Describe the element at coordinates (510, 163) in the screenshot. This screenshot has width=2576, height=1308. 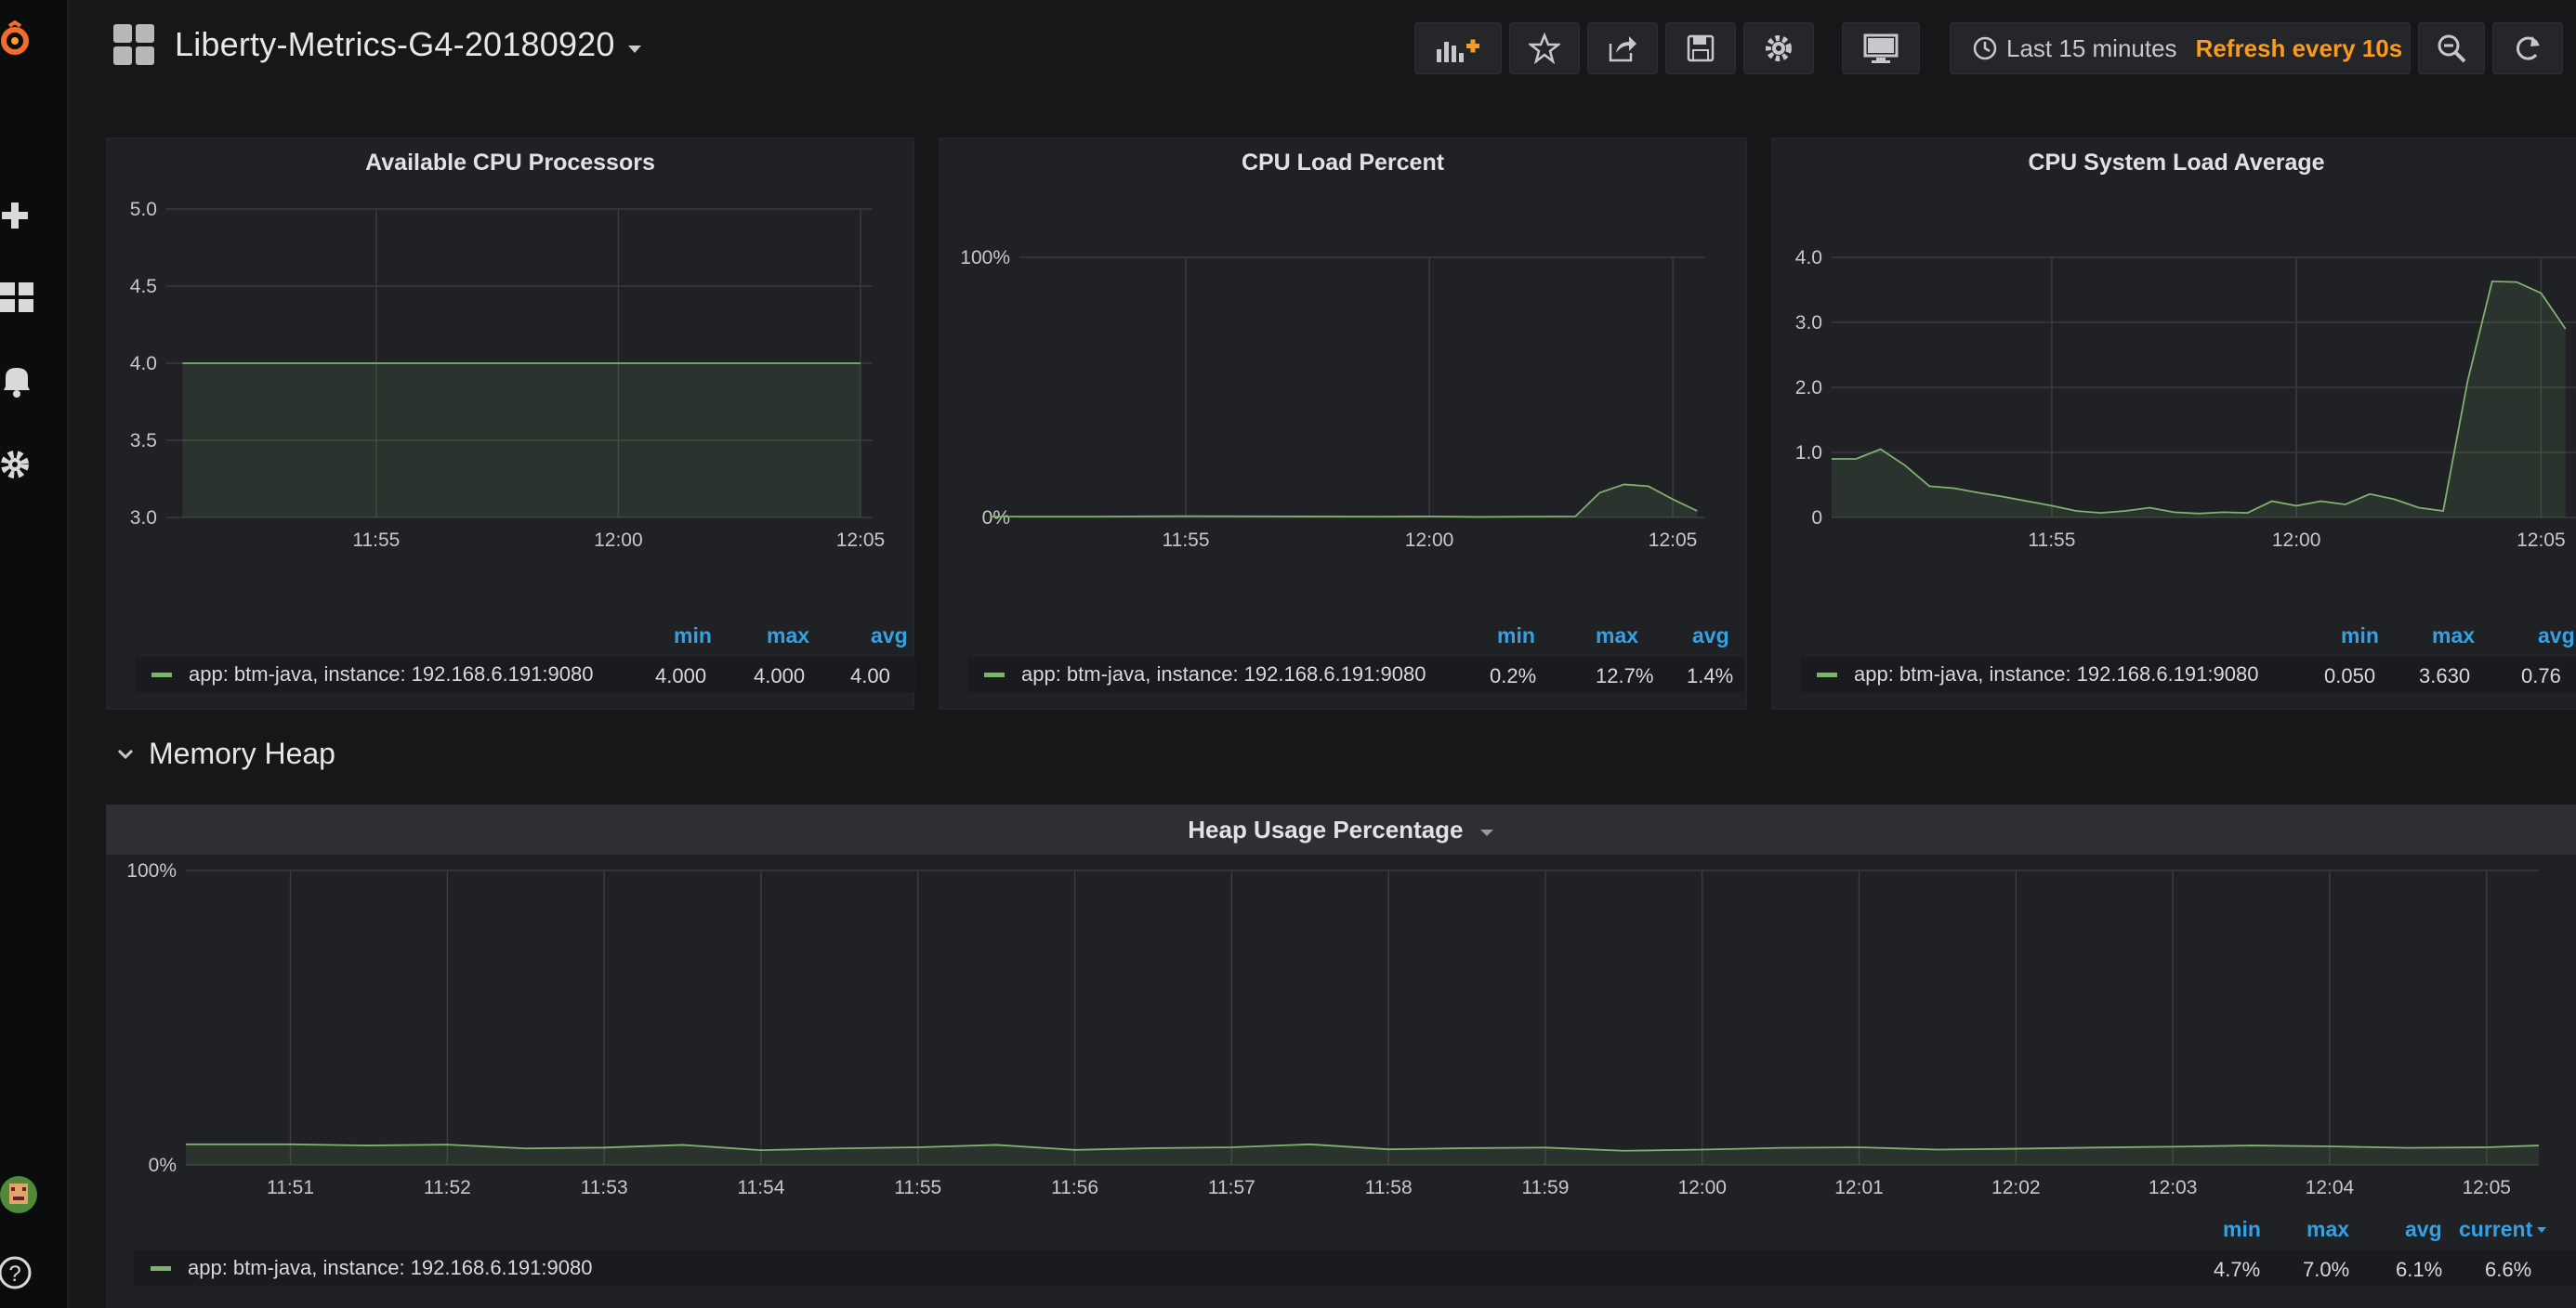
I see `panel-title: Available CPU Processors` at that location.